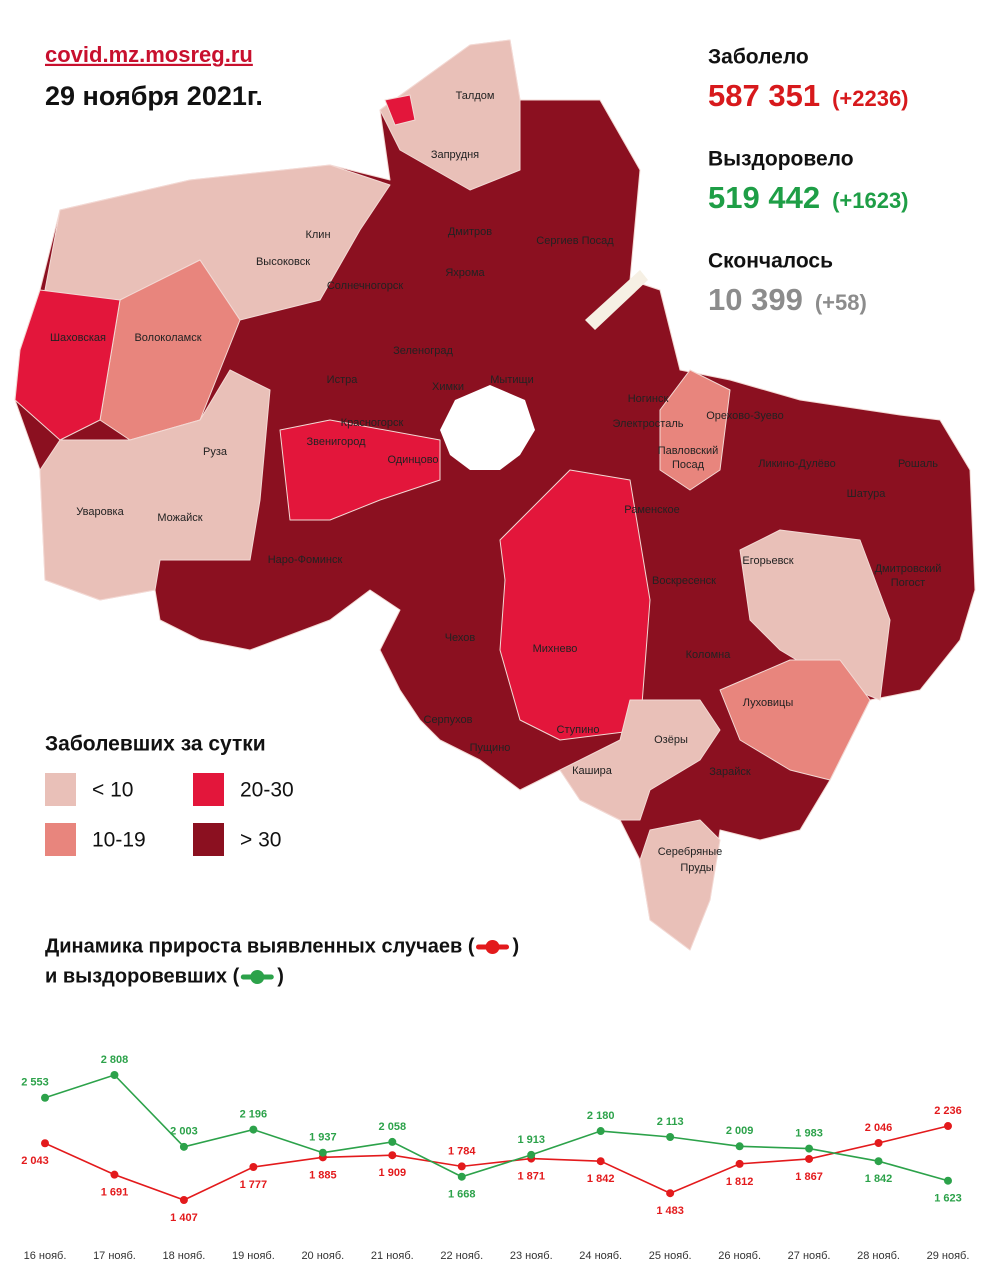 The height and width of the screenshot is (1280, 994). I want to click on data-label: 2 196, so click(254, 1115).